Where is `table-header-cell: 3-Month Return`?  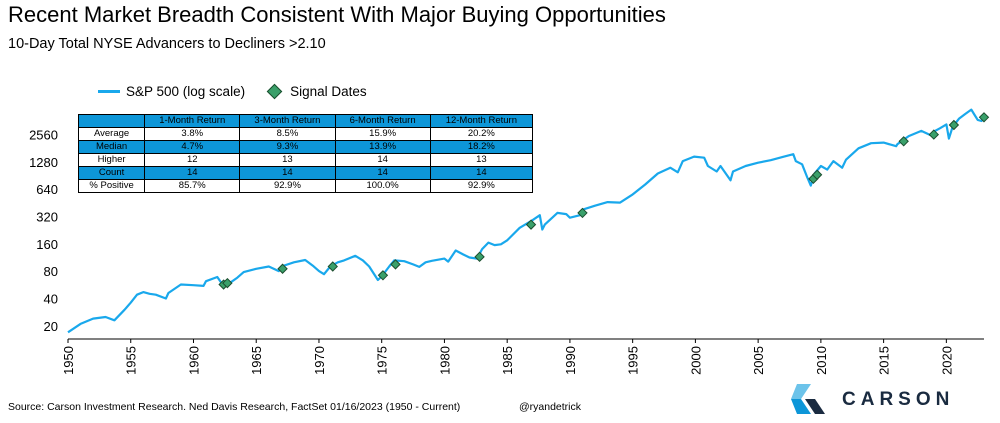
table-header-cell: 3-Month Return is located at coordinates (287, 121).